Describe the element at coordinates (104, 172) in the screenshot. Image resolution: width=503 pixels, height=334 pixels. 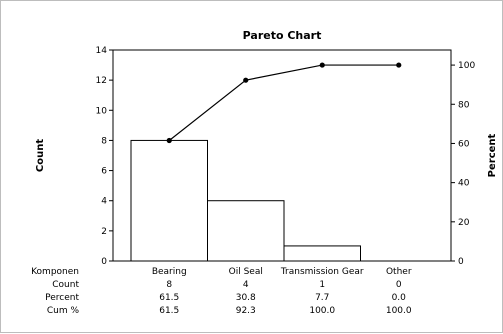
I see `left-tick-label: 6` at that location.